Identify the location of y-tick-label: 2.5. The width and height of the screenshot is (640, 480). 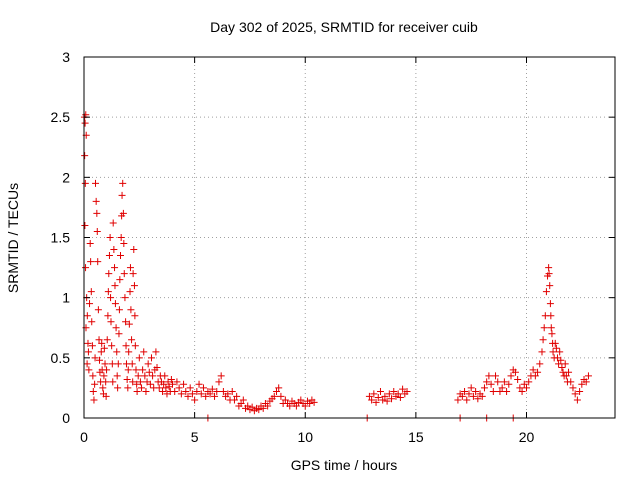
(61, 117).